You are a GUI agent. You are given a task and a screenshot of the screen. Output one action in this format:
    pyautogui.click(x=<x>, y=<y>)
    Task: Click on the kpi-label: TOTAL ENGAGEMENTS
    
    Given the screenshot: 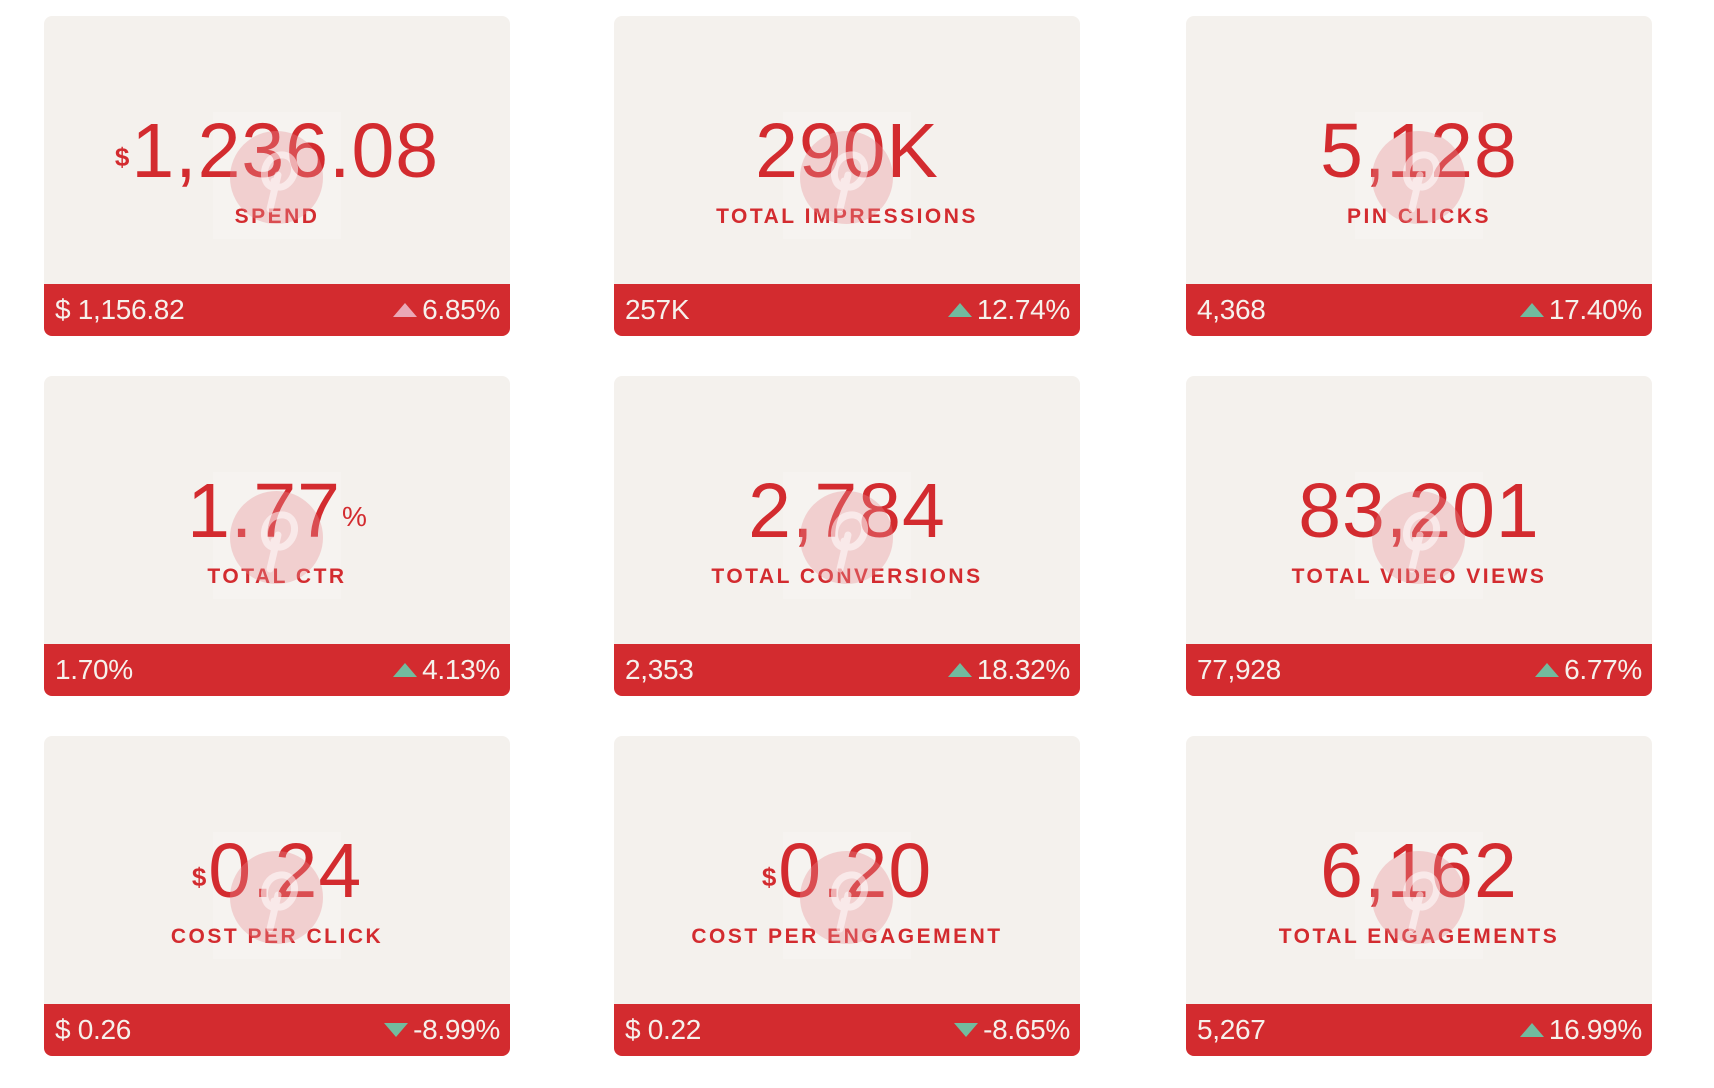 What is the action you would take?
    pyautogui.click(x=1419, y=936)
    